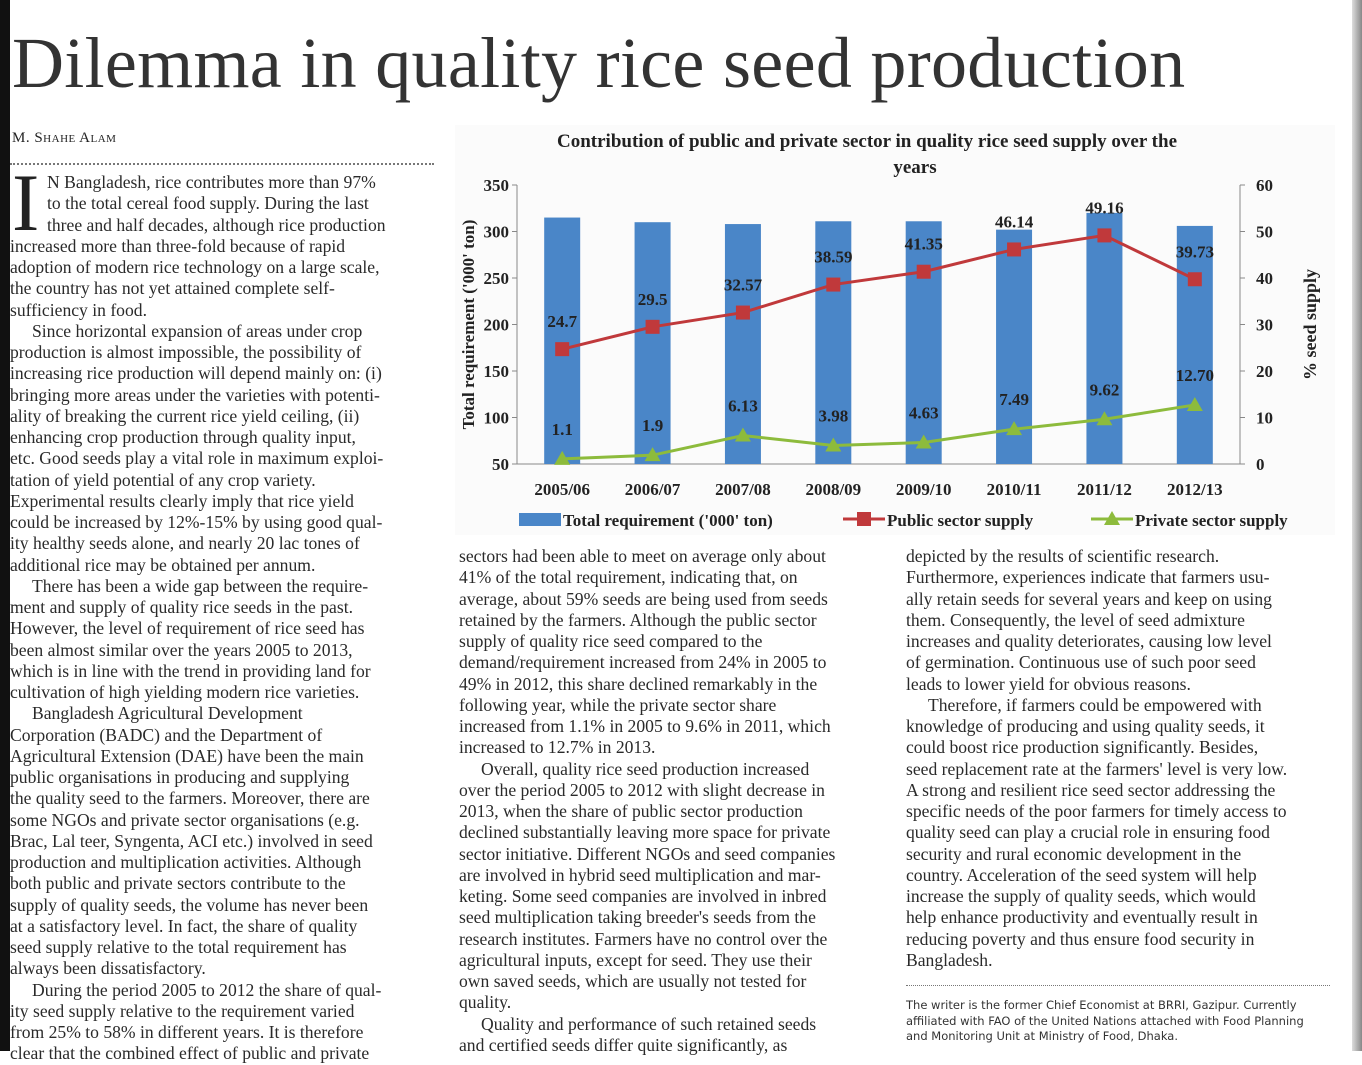 This screenshot has width=1362, height=1065. Describe the element at coordinates (1264, 371) in the screenshot. I see `y-tick-label-right: 20` at that location.